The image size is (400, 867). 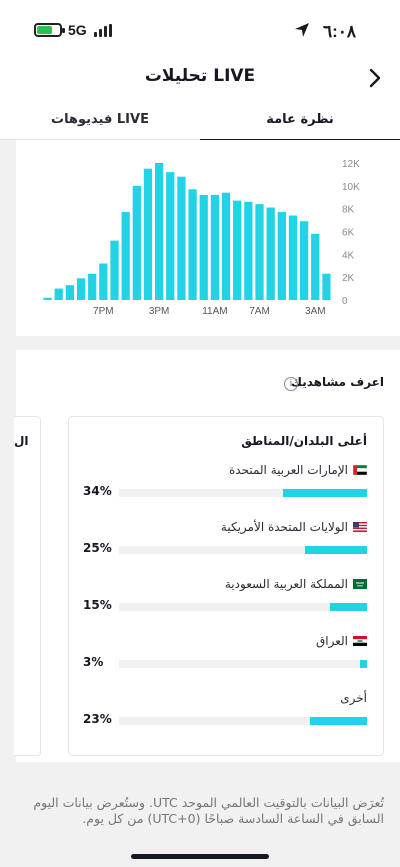 What do you see at coordinates (300, 122) in the screenshot?
I see `tab-overview: نظرة عامة` at bounding box center [300, 122].